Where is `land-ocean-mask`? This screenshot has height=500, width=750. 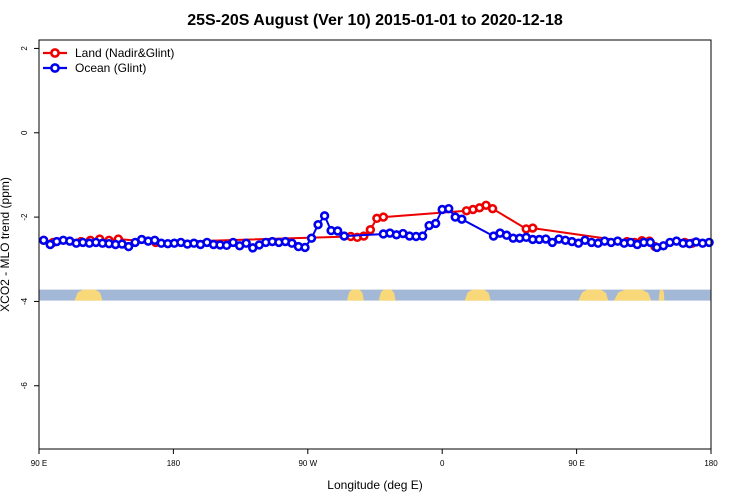 land-ocean-mask is located at coordinates (375, 295).